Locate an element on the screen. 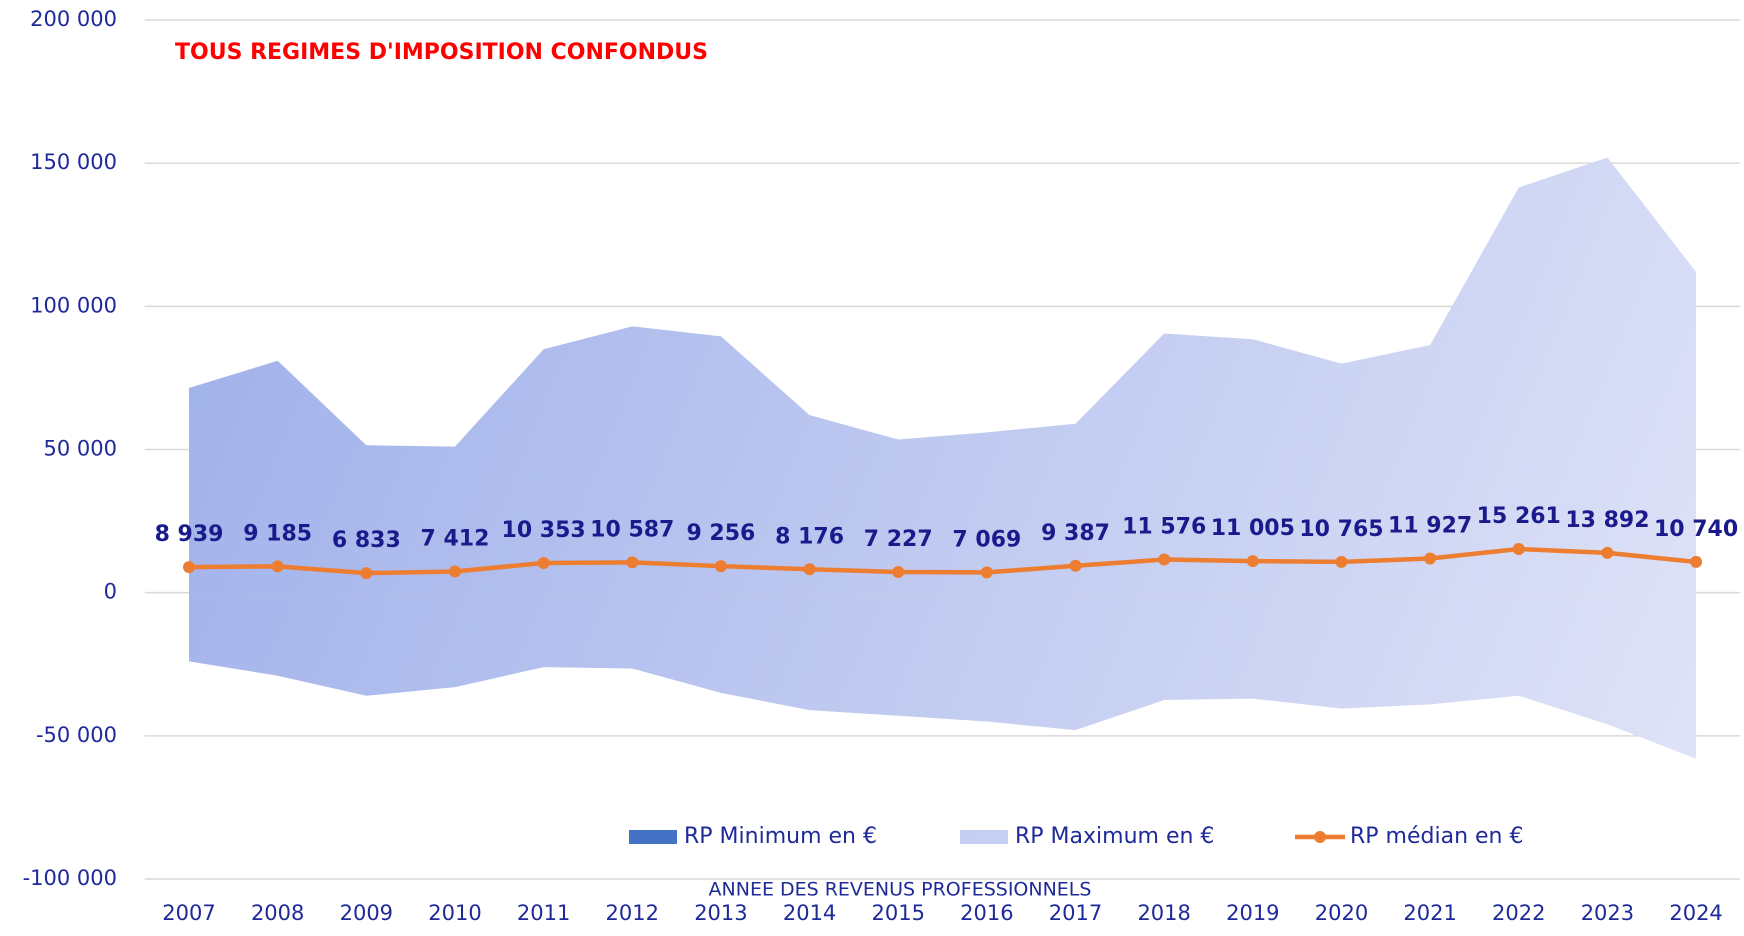 Image resolution: width=1744 pixels, height=936 pixels. x-tick-label: 2020 is located at coordinates (1341, 913).